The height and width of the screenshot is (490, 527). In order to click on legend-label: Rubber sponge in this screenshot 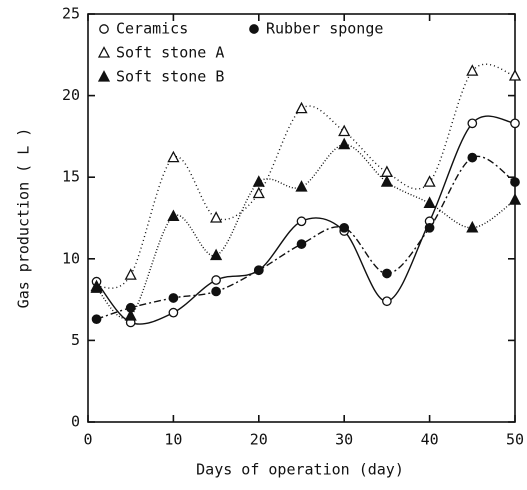, I will do `click(324, 29)`.